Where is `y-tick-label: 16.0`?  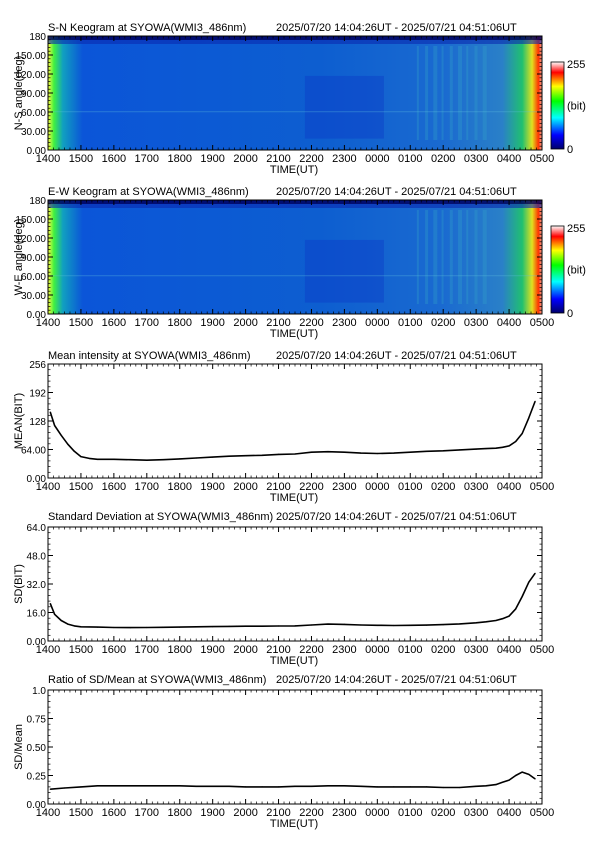 y-tick-label: 16.0 is located at coordinates (37, 614).